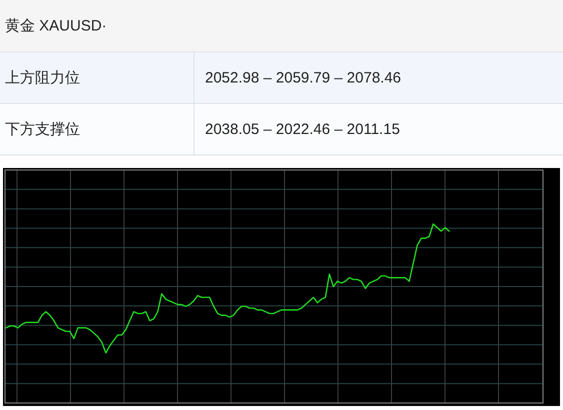  Describe the element at coordinates (42, 129) in the screenshot. I see `text: 下方支撑位` at that location.